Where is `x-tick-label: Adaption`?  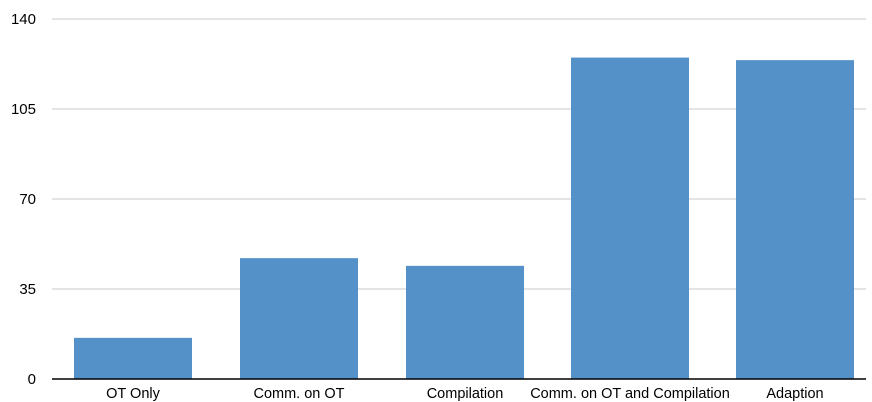 x-tick-label: Adaption is located at coordinates (794, 394).